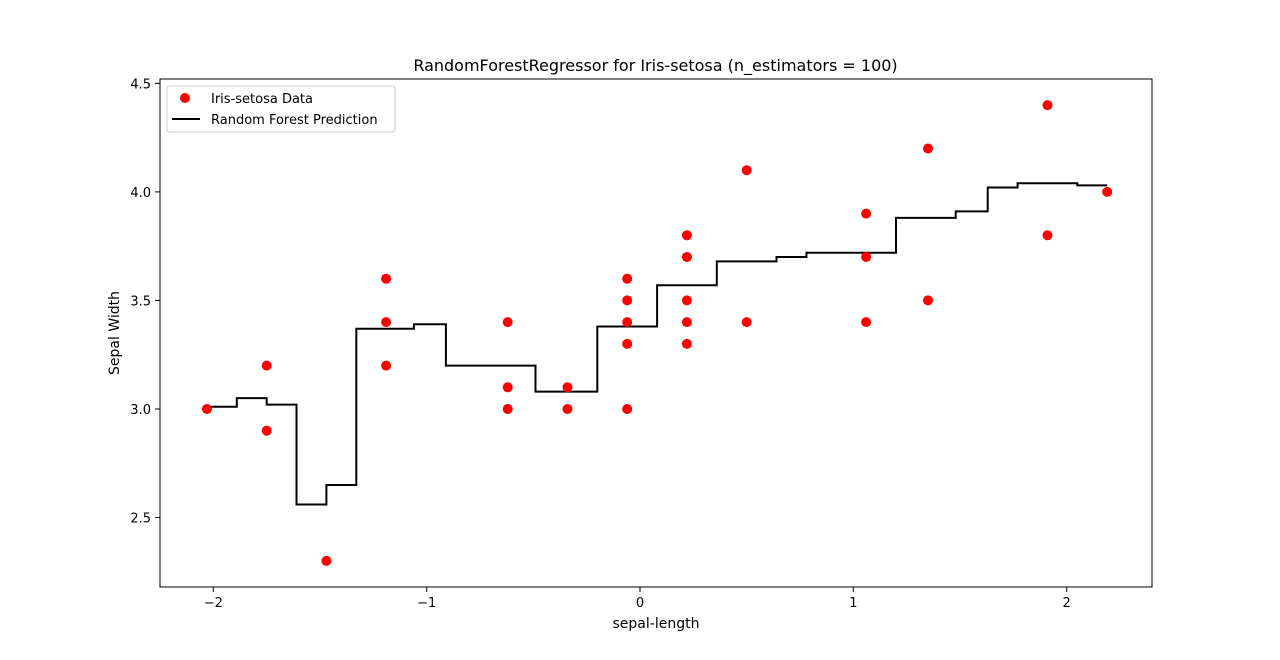  I want to click on y-tick-label: 3.0, so click(140, 410).